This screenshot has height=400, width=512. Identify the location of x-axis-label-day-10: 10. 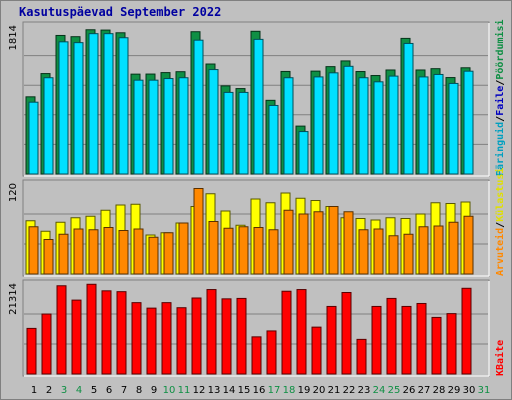
(169, 390).